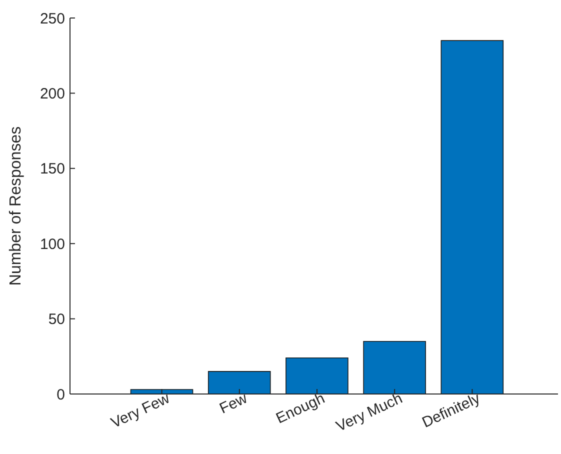 The image size is (561, 454). I want to click on y-tick-label: 250, so click(52, 19).